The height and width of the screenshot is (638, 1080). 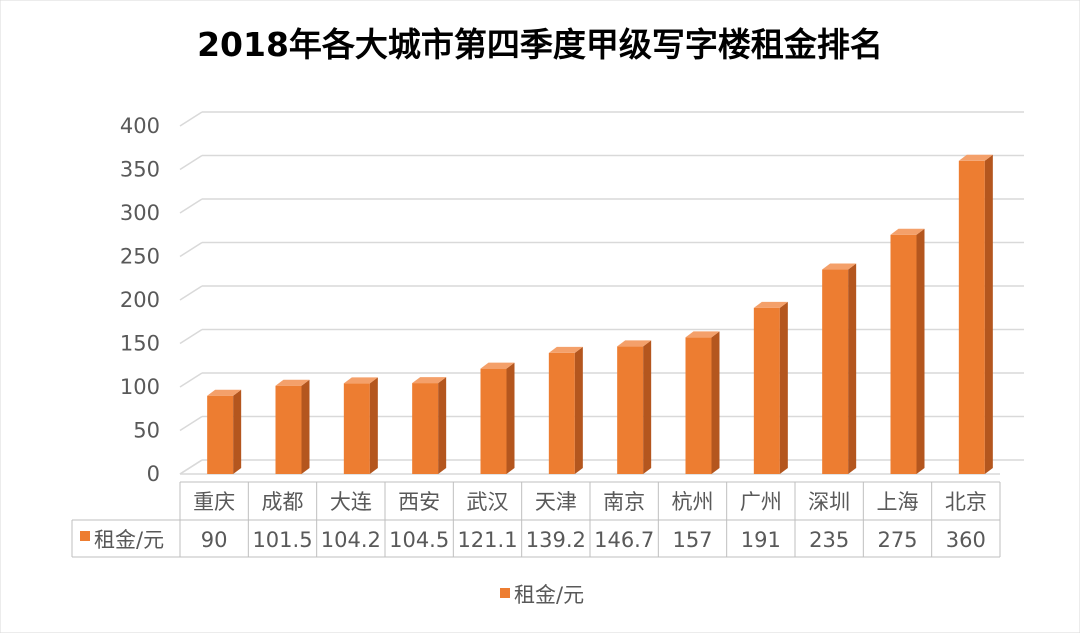 I want to click on y-tick-label: 300, so click(x=140, y=213).